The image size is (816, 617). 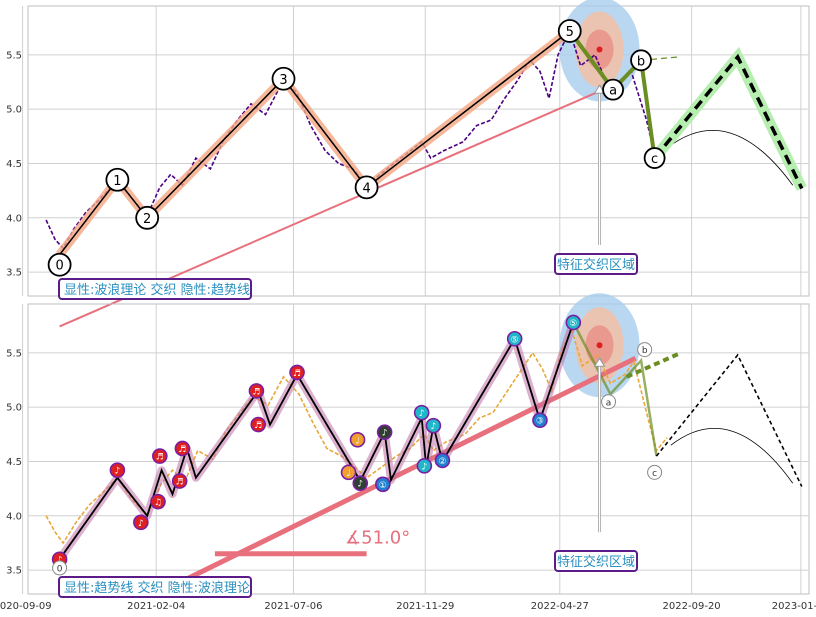 What do you see at coordinates (732, 456) in the screenshot?
I see `forecast-arc` at bounding box center [732, 456].